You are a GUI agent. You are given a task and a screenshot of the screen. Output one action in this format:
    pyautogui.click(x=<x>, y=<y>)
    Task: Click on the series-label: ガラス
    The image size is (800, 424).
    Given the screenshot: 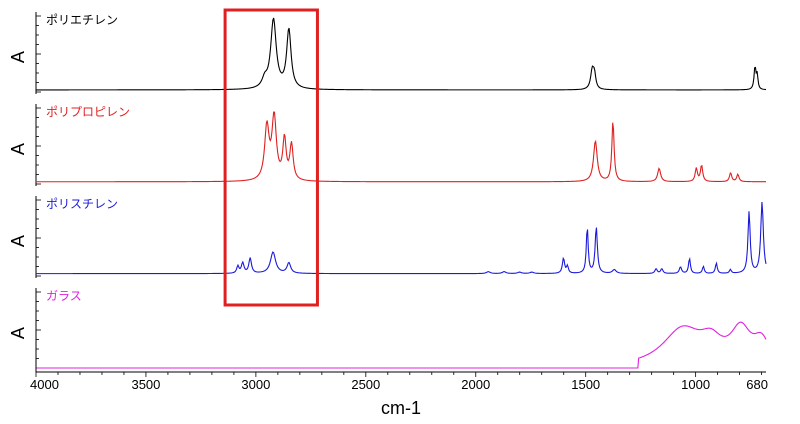 What is the action you would take?
    pyautogui.click(x=64, y=296)
    